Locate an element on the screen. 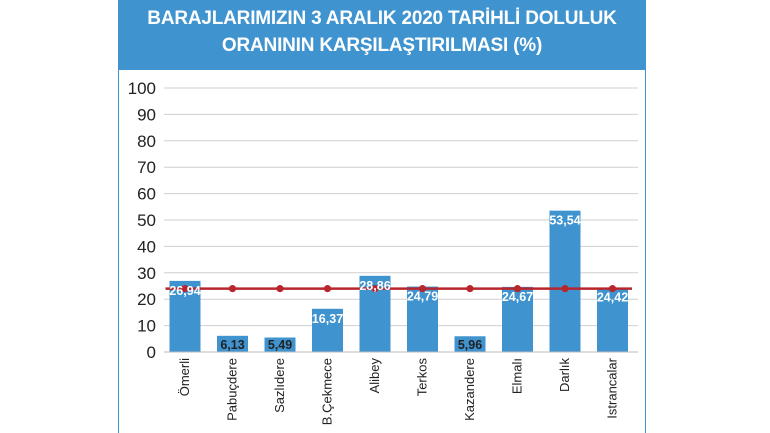 This screenshot has width=770, height=433. category-label-7: Elmalı is located at coordinates (517, 376).